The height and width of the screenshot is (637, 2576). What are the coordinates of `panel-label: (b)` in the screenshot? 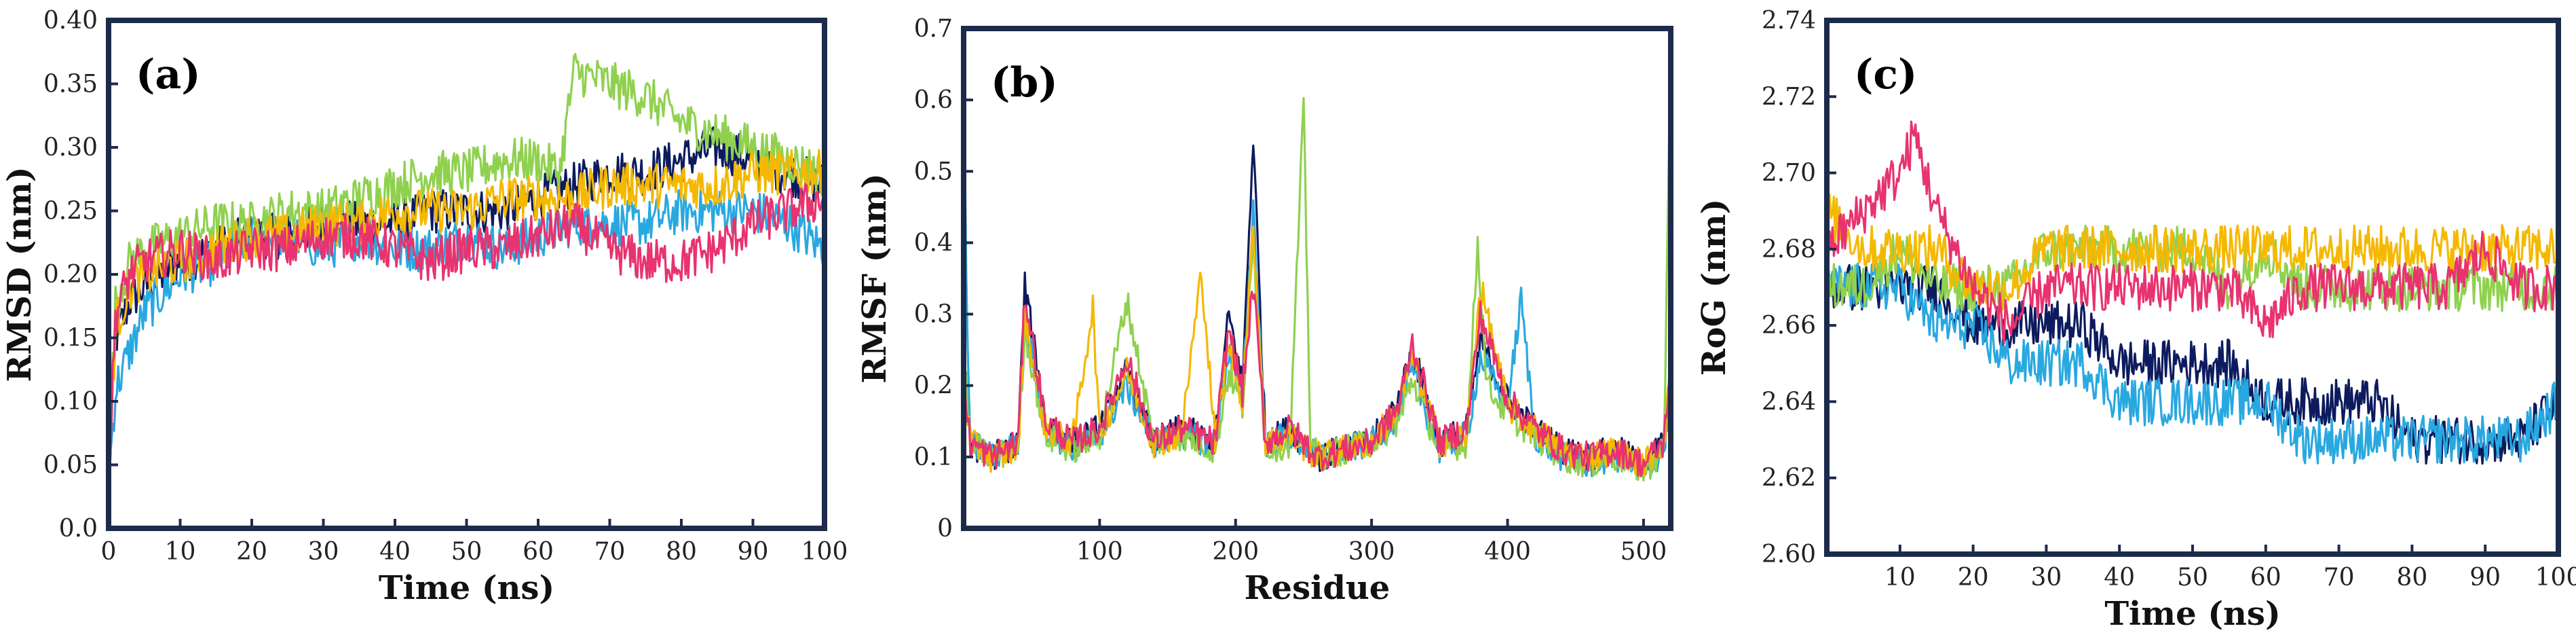 It's located at (1024, 83).